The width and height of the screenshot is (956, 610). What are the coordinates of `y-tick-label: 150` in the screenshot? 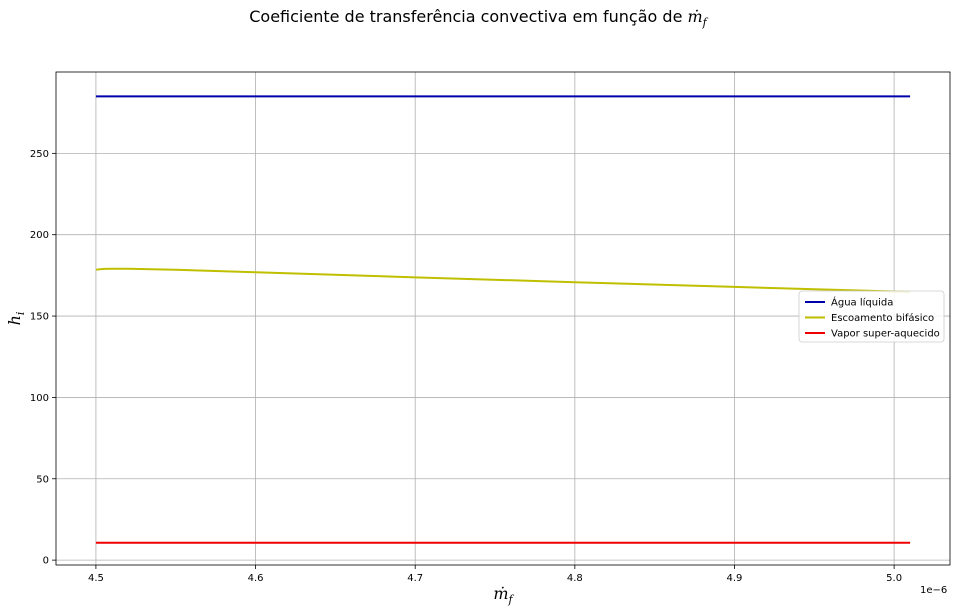 It's located at (39, 317).